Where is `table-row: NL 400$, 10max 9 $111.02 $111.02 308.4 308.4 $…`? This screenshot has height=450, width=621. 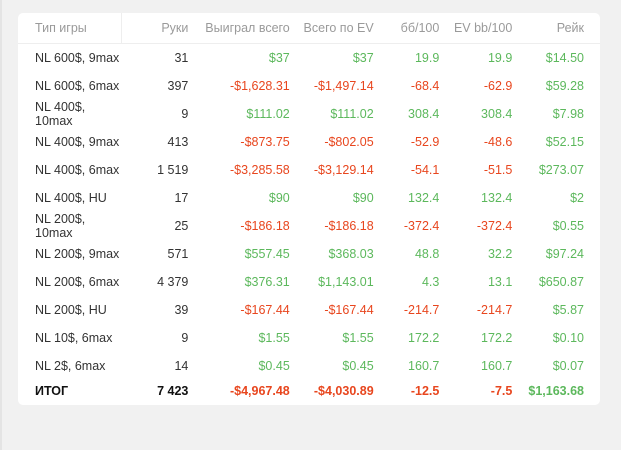
table-row: NL 400$, 10max 9 $111.02 $111.02 308.4 308.4 $… is located at coordinates (309, 114).